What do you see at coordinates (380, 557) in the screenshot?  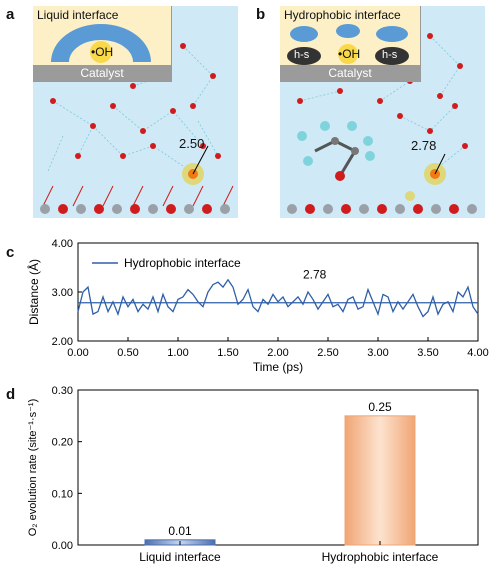 I see `x-category-label: Hydrophobic interface` at bounding box center [380, 557].